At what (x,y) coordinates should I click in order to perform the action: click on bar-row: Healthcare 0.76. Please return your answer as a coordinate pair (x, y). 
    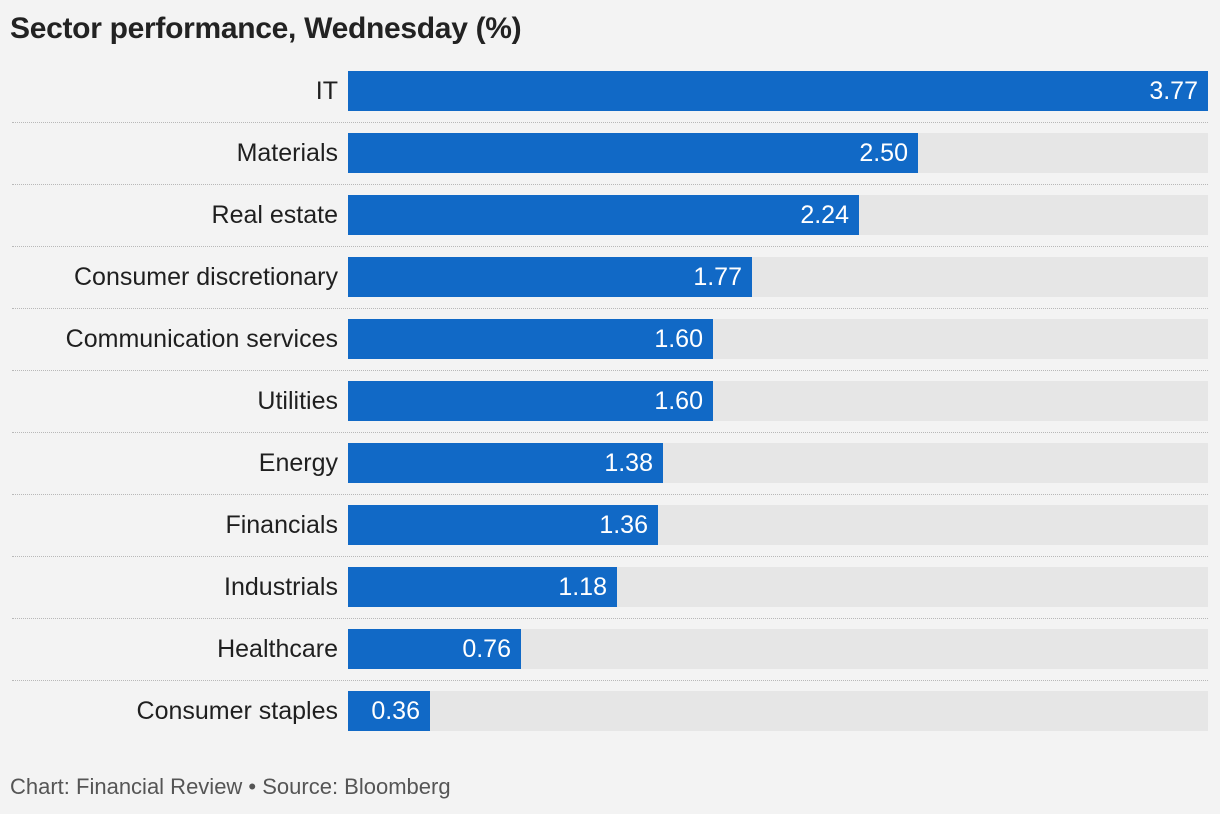
    Looking at the image, I should click on (610, 649).